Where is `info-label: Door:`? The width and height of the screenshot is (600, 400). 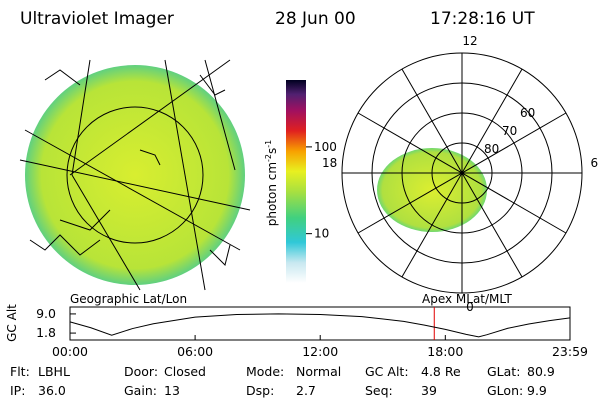
info-label: Door: is located at coordinates (141, 371).